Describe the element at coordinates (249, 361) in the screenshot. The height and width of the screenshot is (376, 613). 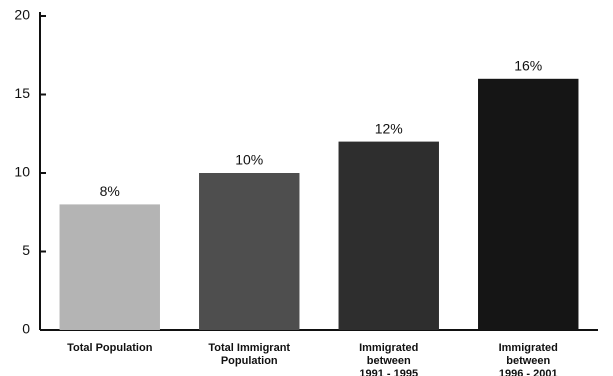
I see `x-tick-label: Population` at that location.